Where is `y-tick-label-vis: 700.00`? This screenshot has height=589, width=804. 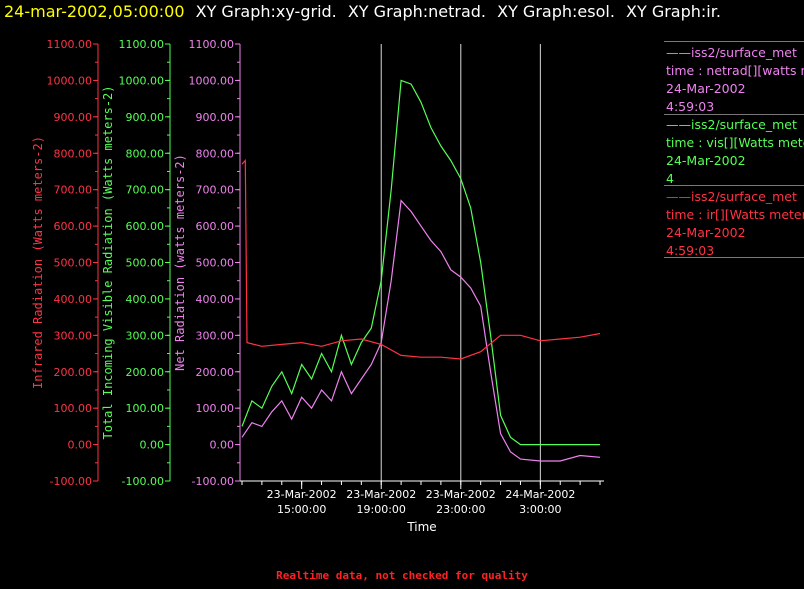 y-tick-label-vis: 700.00 is located at coordinates (145, 190).